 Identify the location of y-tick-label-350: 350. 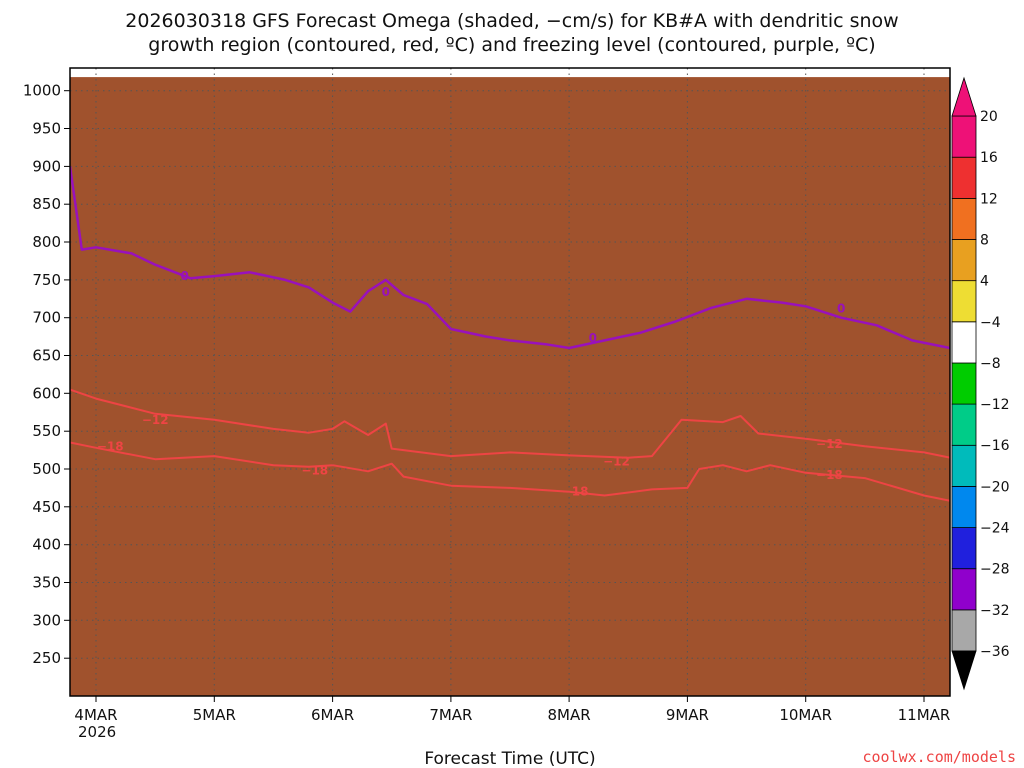
(46, 583).